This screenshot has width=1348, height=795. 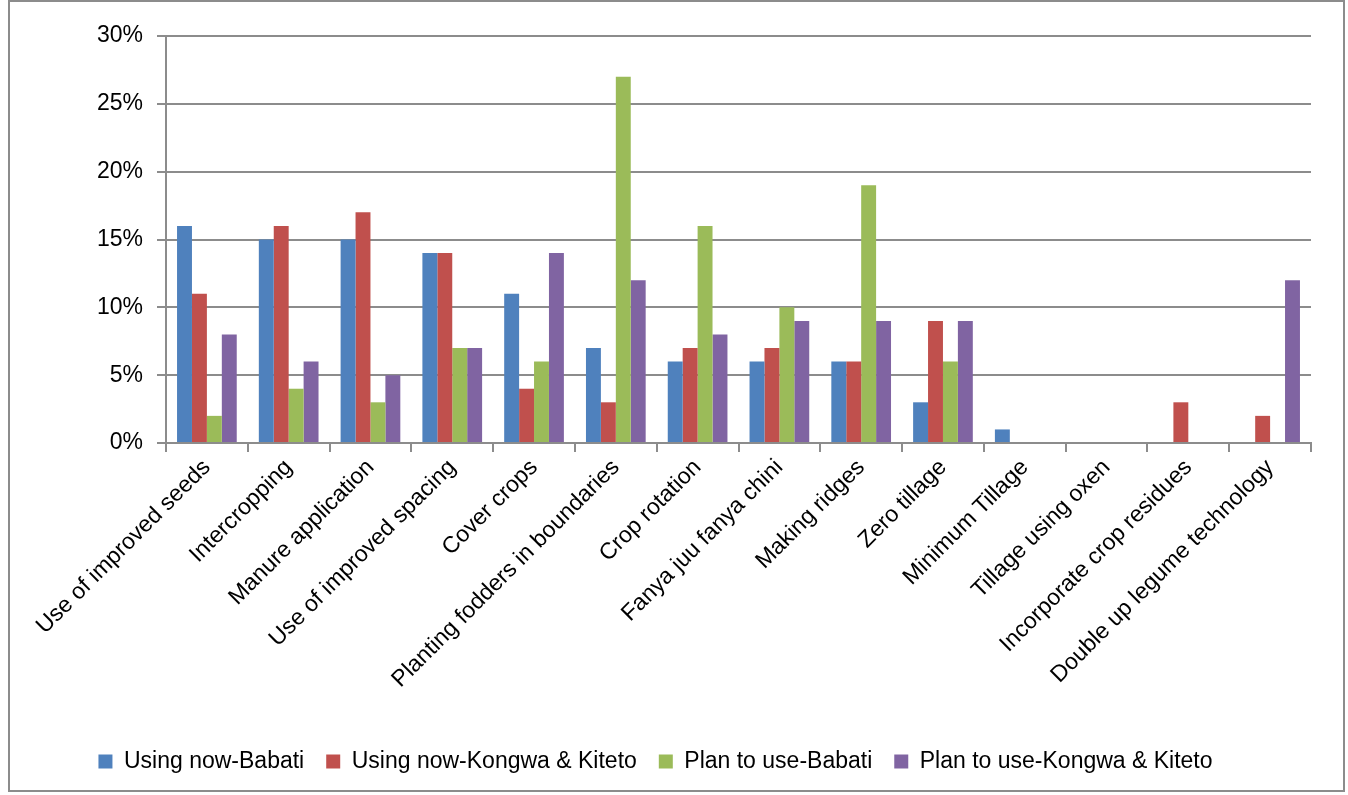 What do you see at coordinates (126, 441) in the screenshot?
I see `y-tick-label: 0%` at bounding box center [126, 441].